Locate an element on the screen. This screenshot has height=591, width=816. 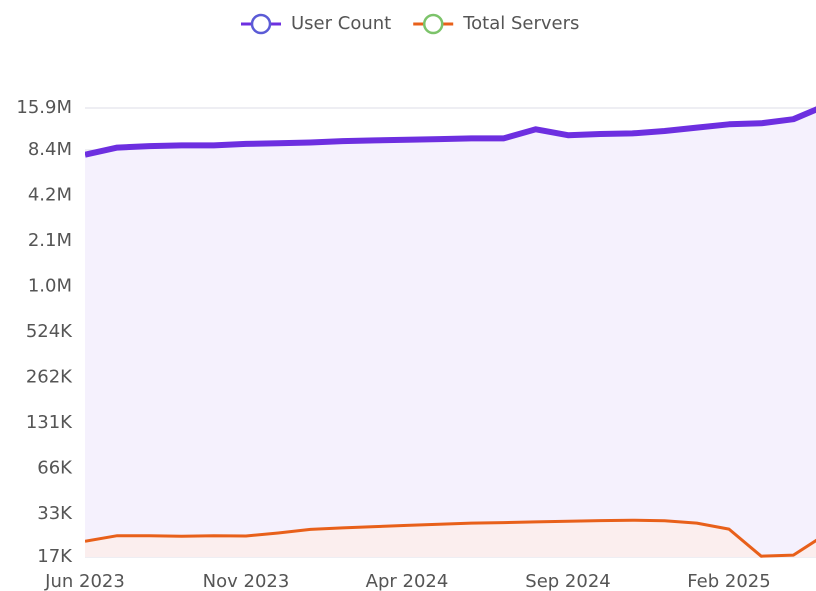
y-tick-label: 33K is located at coordinates (55, 513).